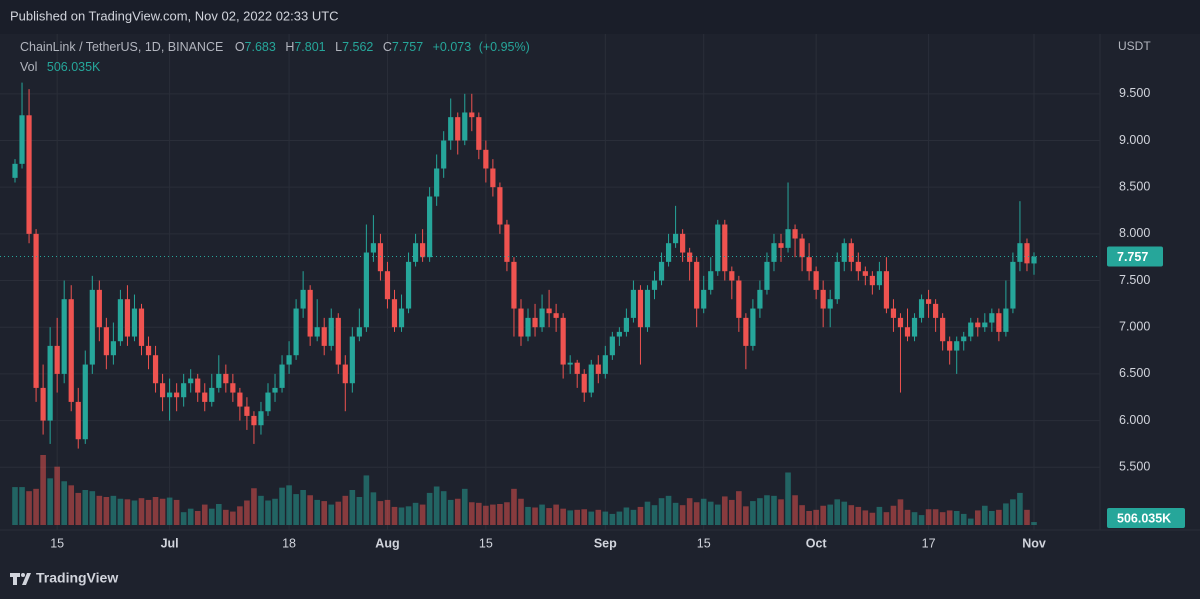  What do you see at coordinates (1134, 467) in the screenshot?
I see `y-tick-label: 5.500` at bounding box center [1134, 467].